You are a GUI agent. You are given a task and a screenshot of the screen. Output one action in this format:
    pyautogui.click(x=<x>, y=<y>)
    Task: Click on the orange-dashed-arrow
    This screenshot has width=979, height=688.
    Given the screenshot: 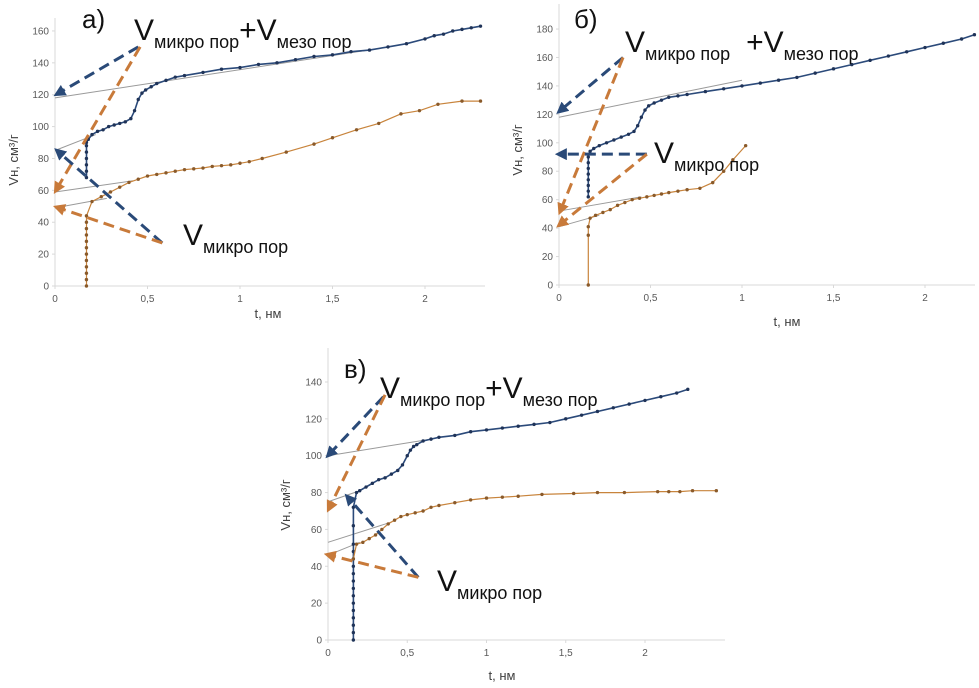 What is the action you would take?
    pyautogui.click(x=371, y=564)
    